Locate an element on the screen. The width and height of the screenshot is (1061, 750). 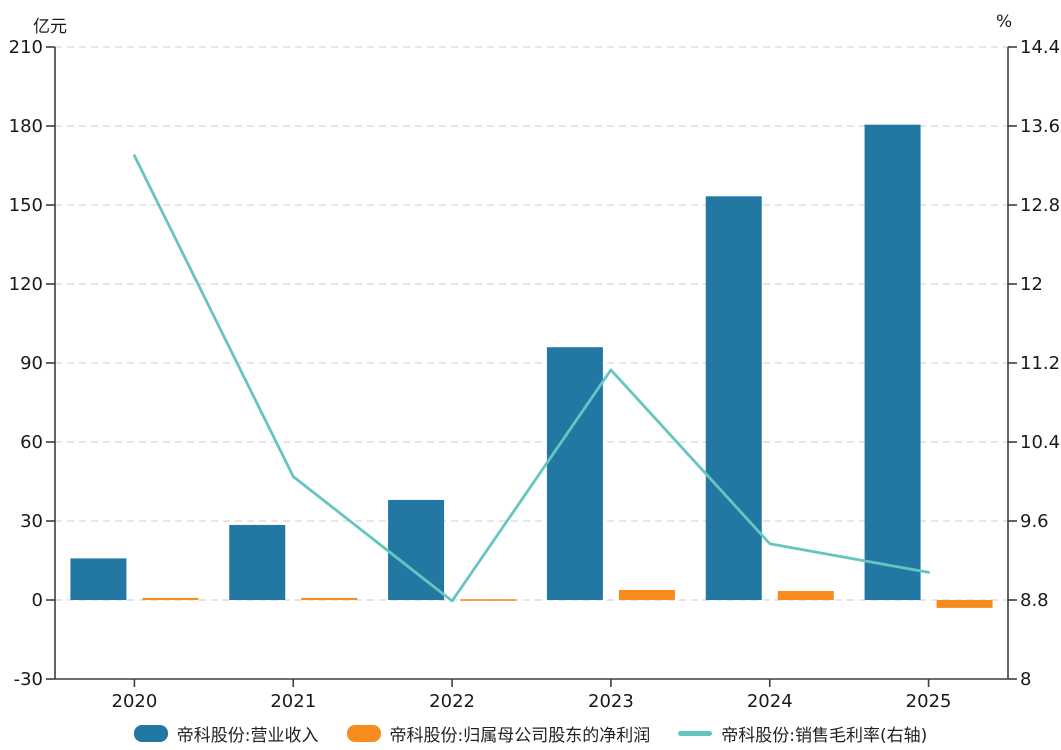
bar-帝科股份:归属母公司股东的净利润-2022 is located at coordinates (488, 600).